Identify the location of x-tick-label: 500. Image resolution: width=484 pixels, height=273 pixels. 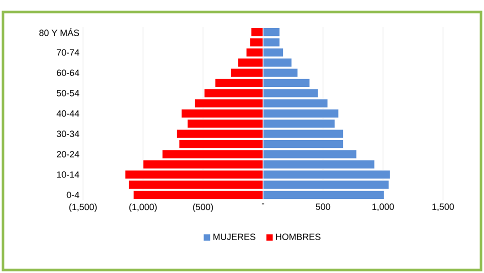
(323, 207).